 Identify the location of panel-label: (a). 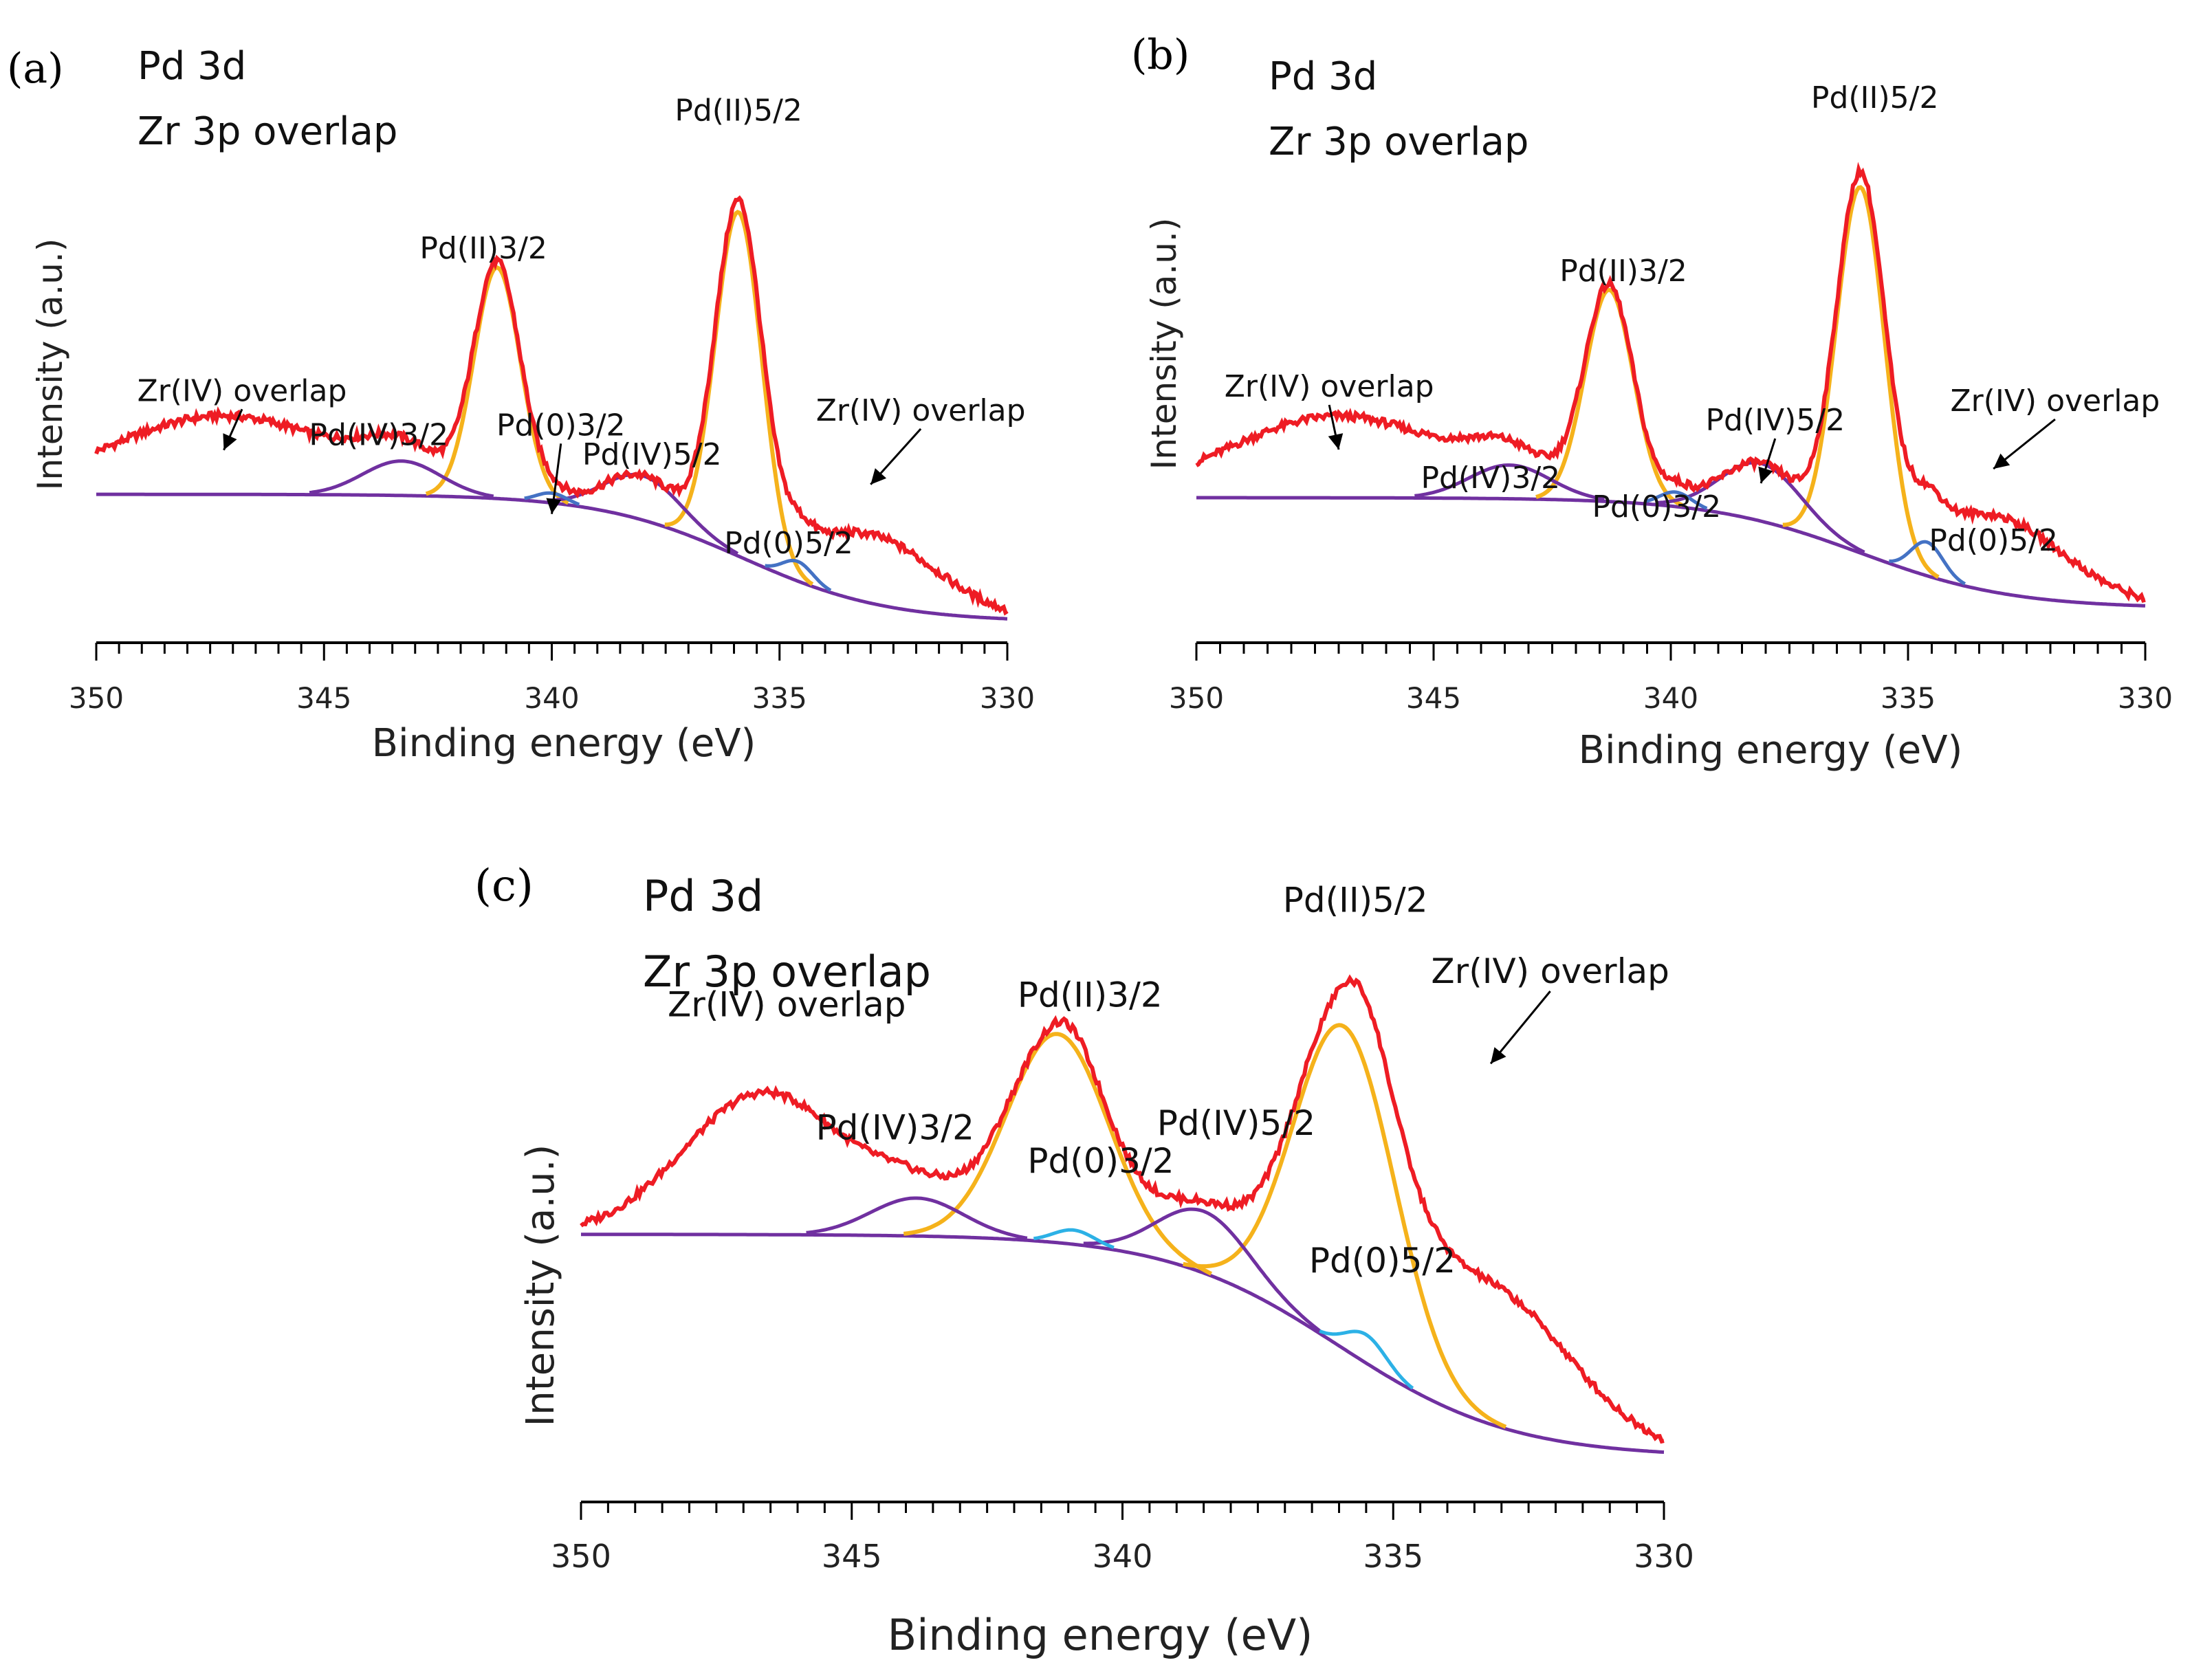
(35, 69).